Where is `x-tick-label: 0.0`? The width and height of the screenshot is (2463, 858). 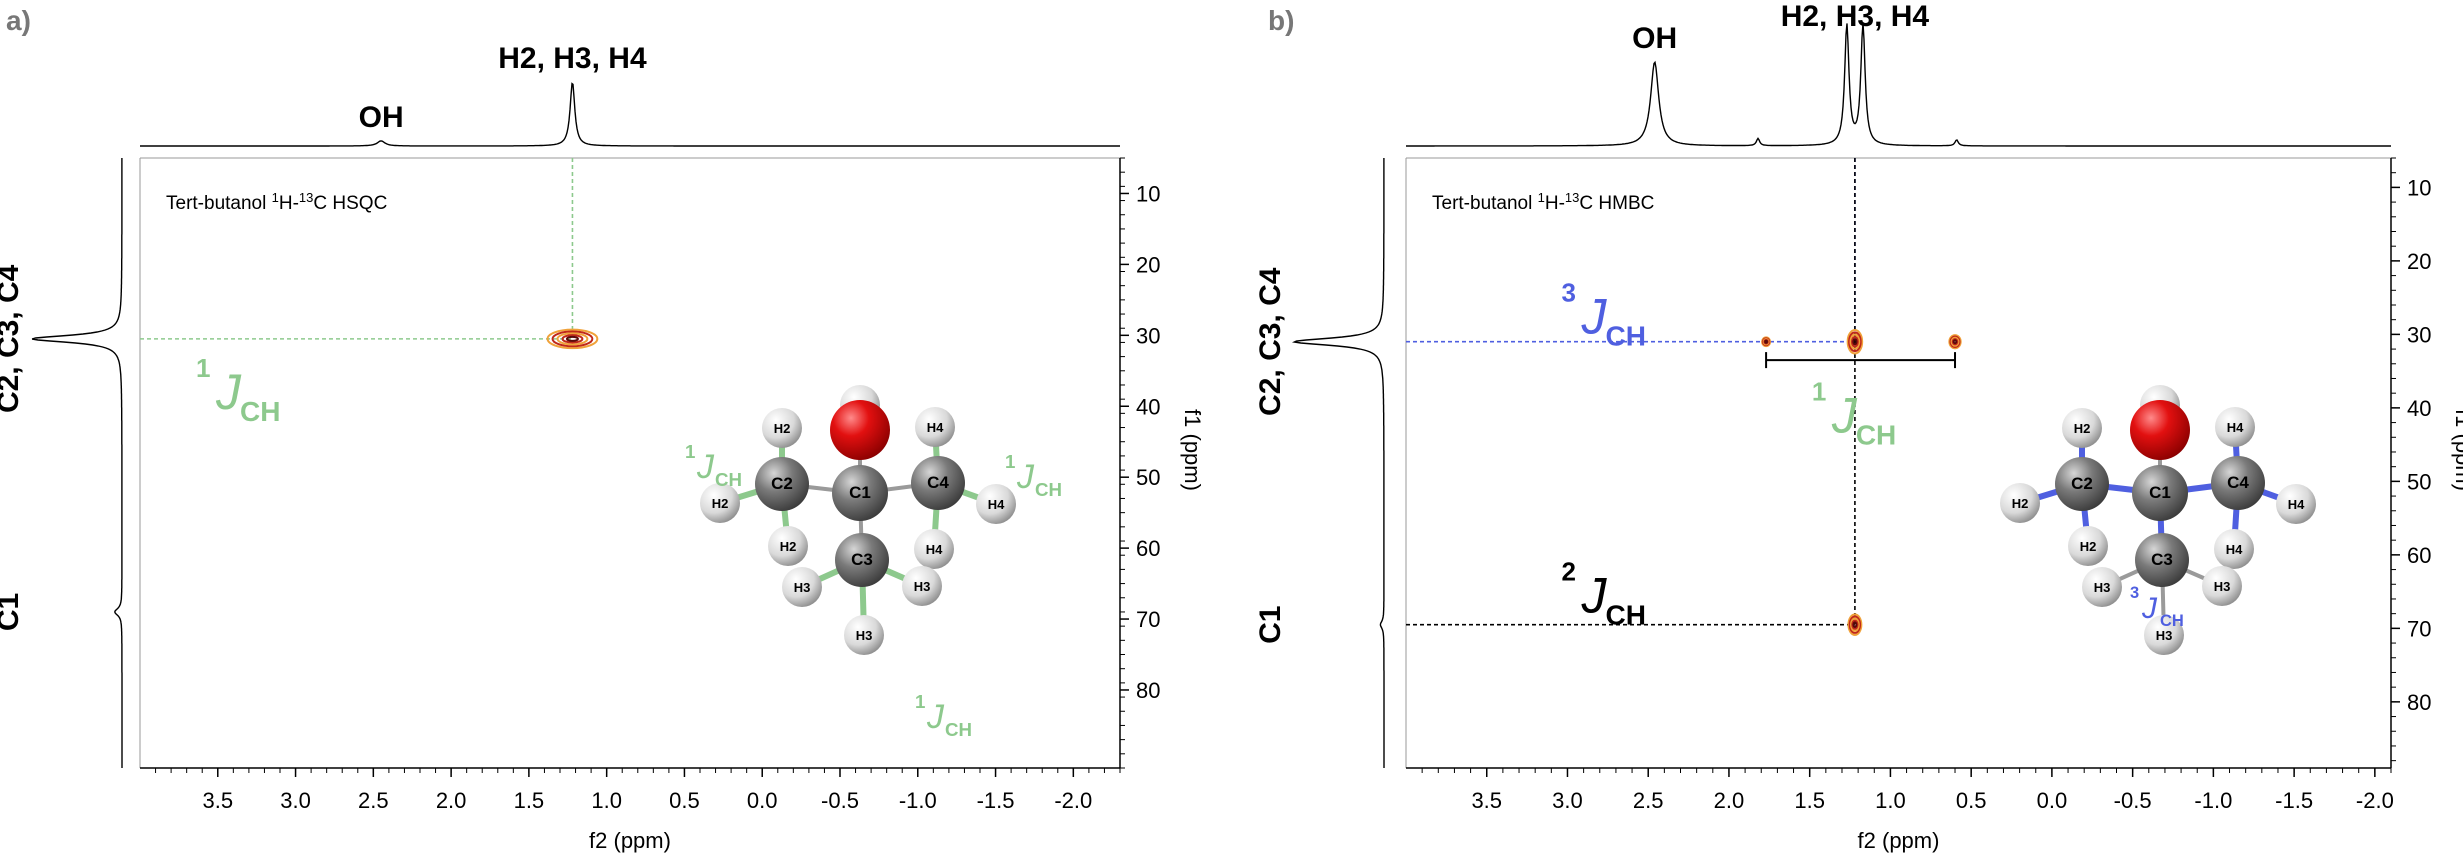
x-tick-label: 0.0 is located at coordinates (2052, 800).